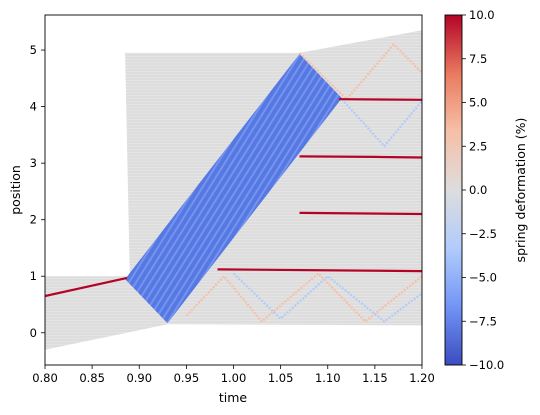 This screenshot has width=540, height=415. What do you see at coordinates (233, 397) in the screenshot?
I see `x-axis-label: time` at bounding box center [233, 397].